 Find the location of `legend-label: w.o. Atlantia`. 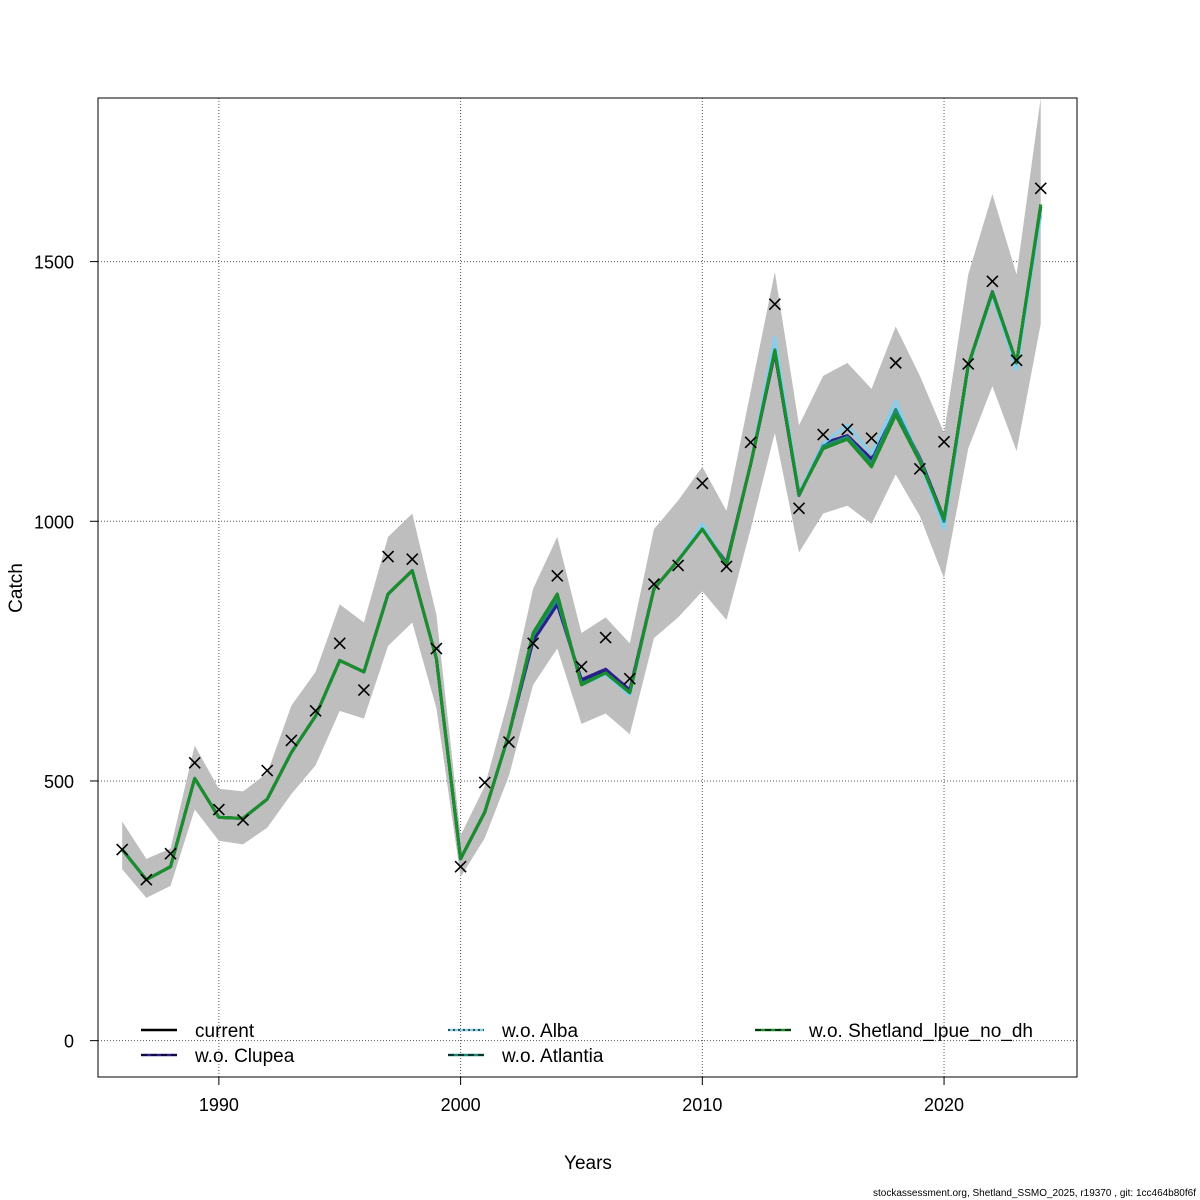

legend-label: w.o. Atlantia is located at coordinates (552, 1056).